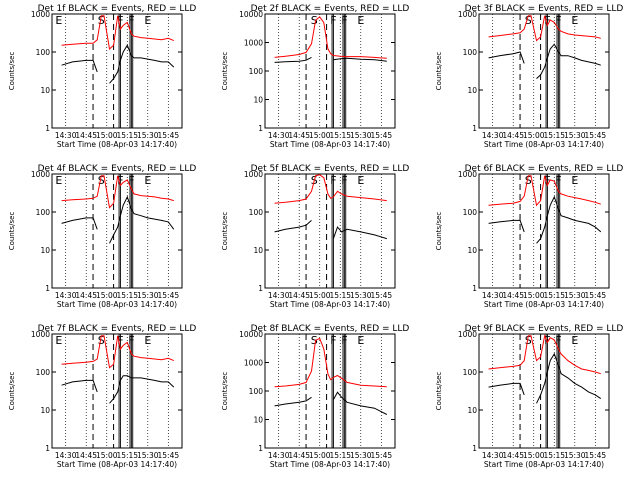 This screenshot has width=640, height=480. I want to click on chart-title: Det 8f BLACK = Events, RED = LLD, so click(330, 329).